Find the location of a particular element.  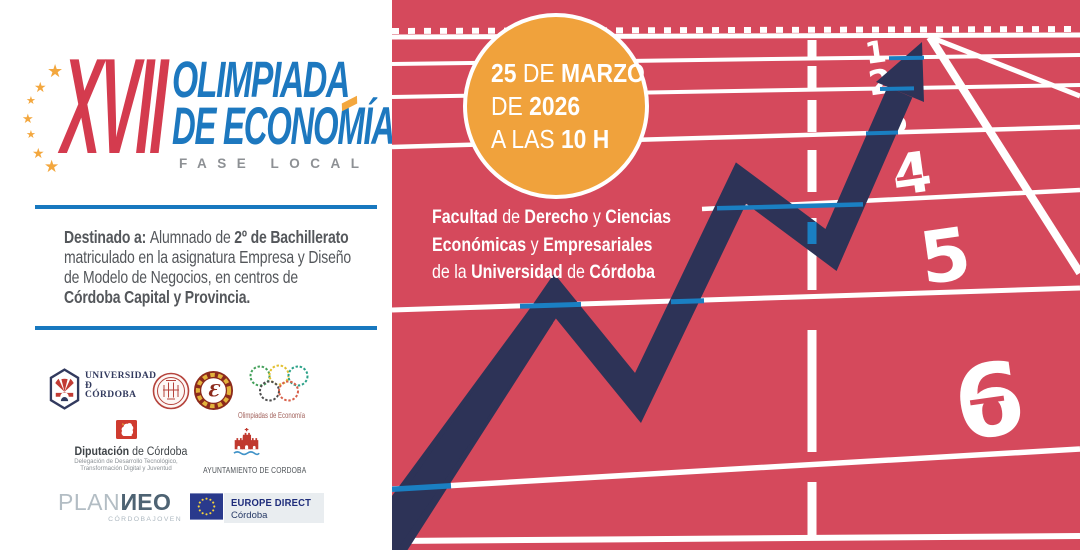

economics-seal-letter: Ɛ is located at coordinates (214, 390).